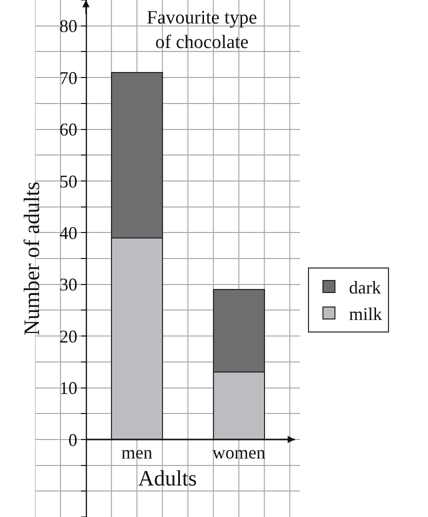 This screenshot has height=517, width=428. What do you see at coordinates (68, 26) in the screenshot?
I see `y-tick-label: 80` at bounding box center [68, 26].